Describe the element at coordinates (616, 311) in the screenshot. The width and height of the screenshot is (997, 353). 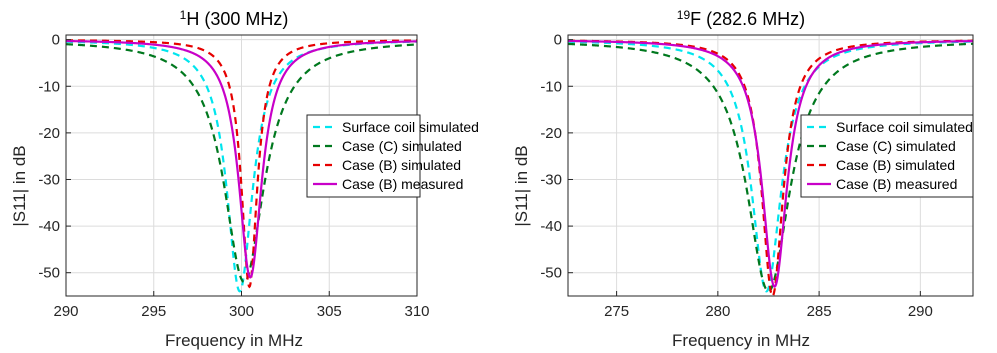
I see `x-tick-label: 275` at that location.